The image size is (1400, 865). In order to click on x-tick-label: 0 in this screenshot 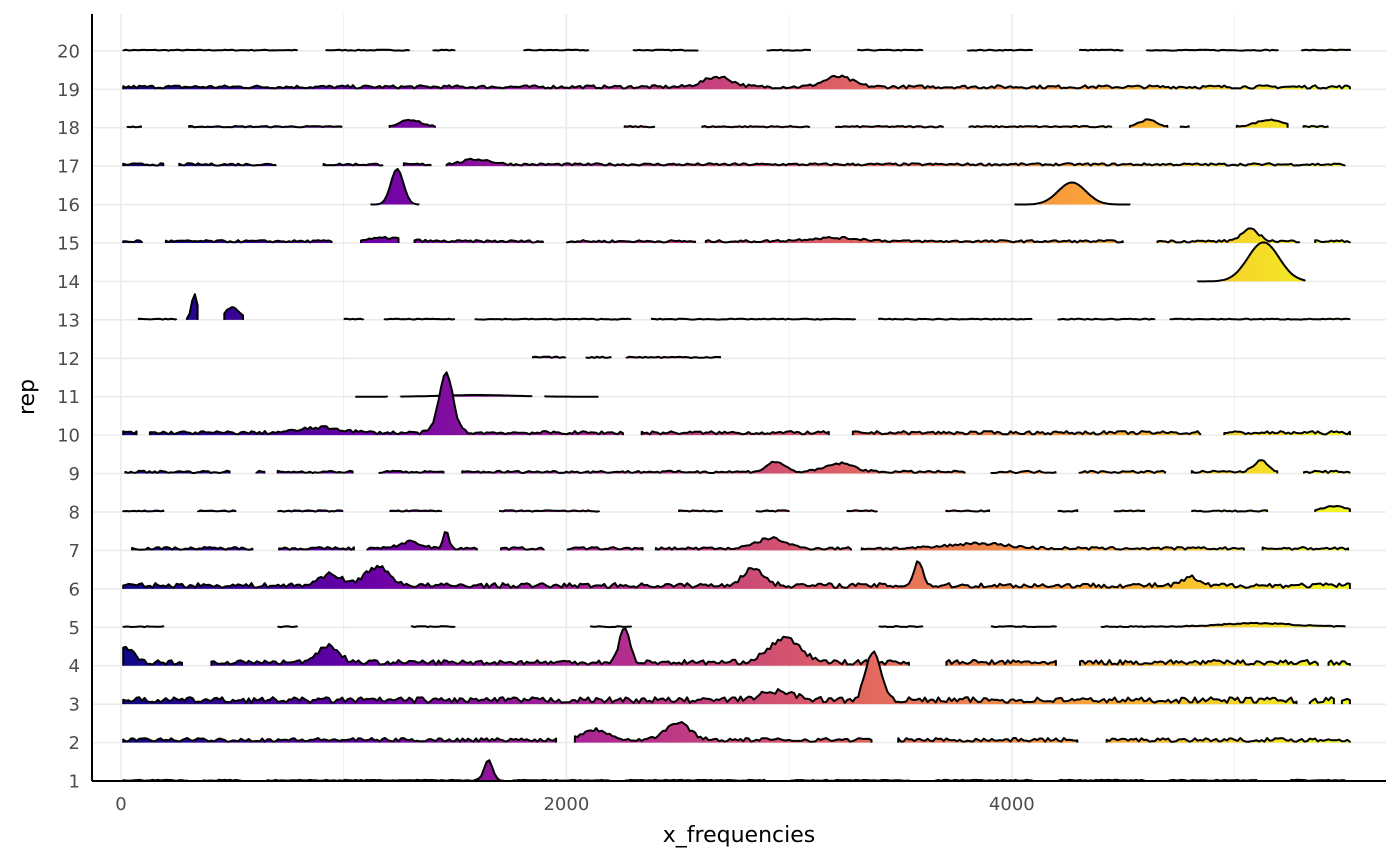, I will do `click(120, 804)`.